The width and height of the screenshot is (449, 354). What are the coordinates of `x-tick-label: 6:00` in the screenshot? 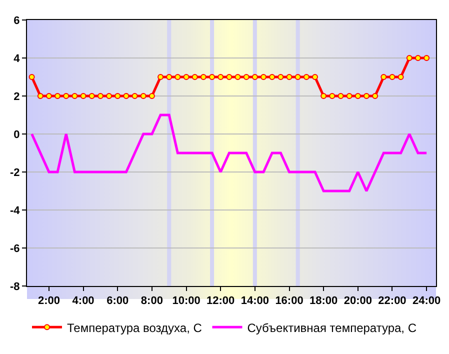 It's located at (117, 301).